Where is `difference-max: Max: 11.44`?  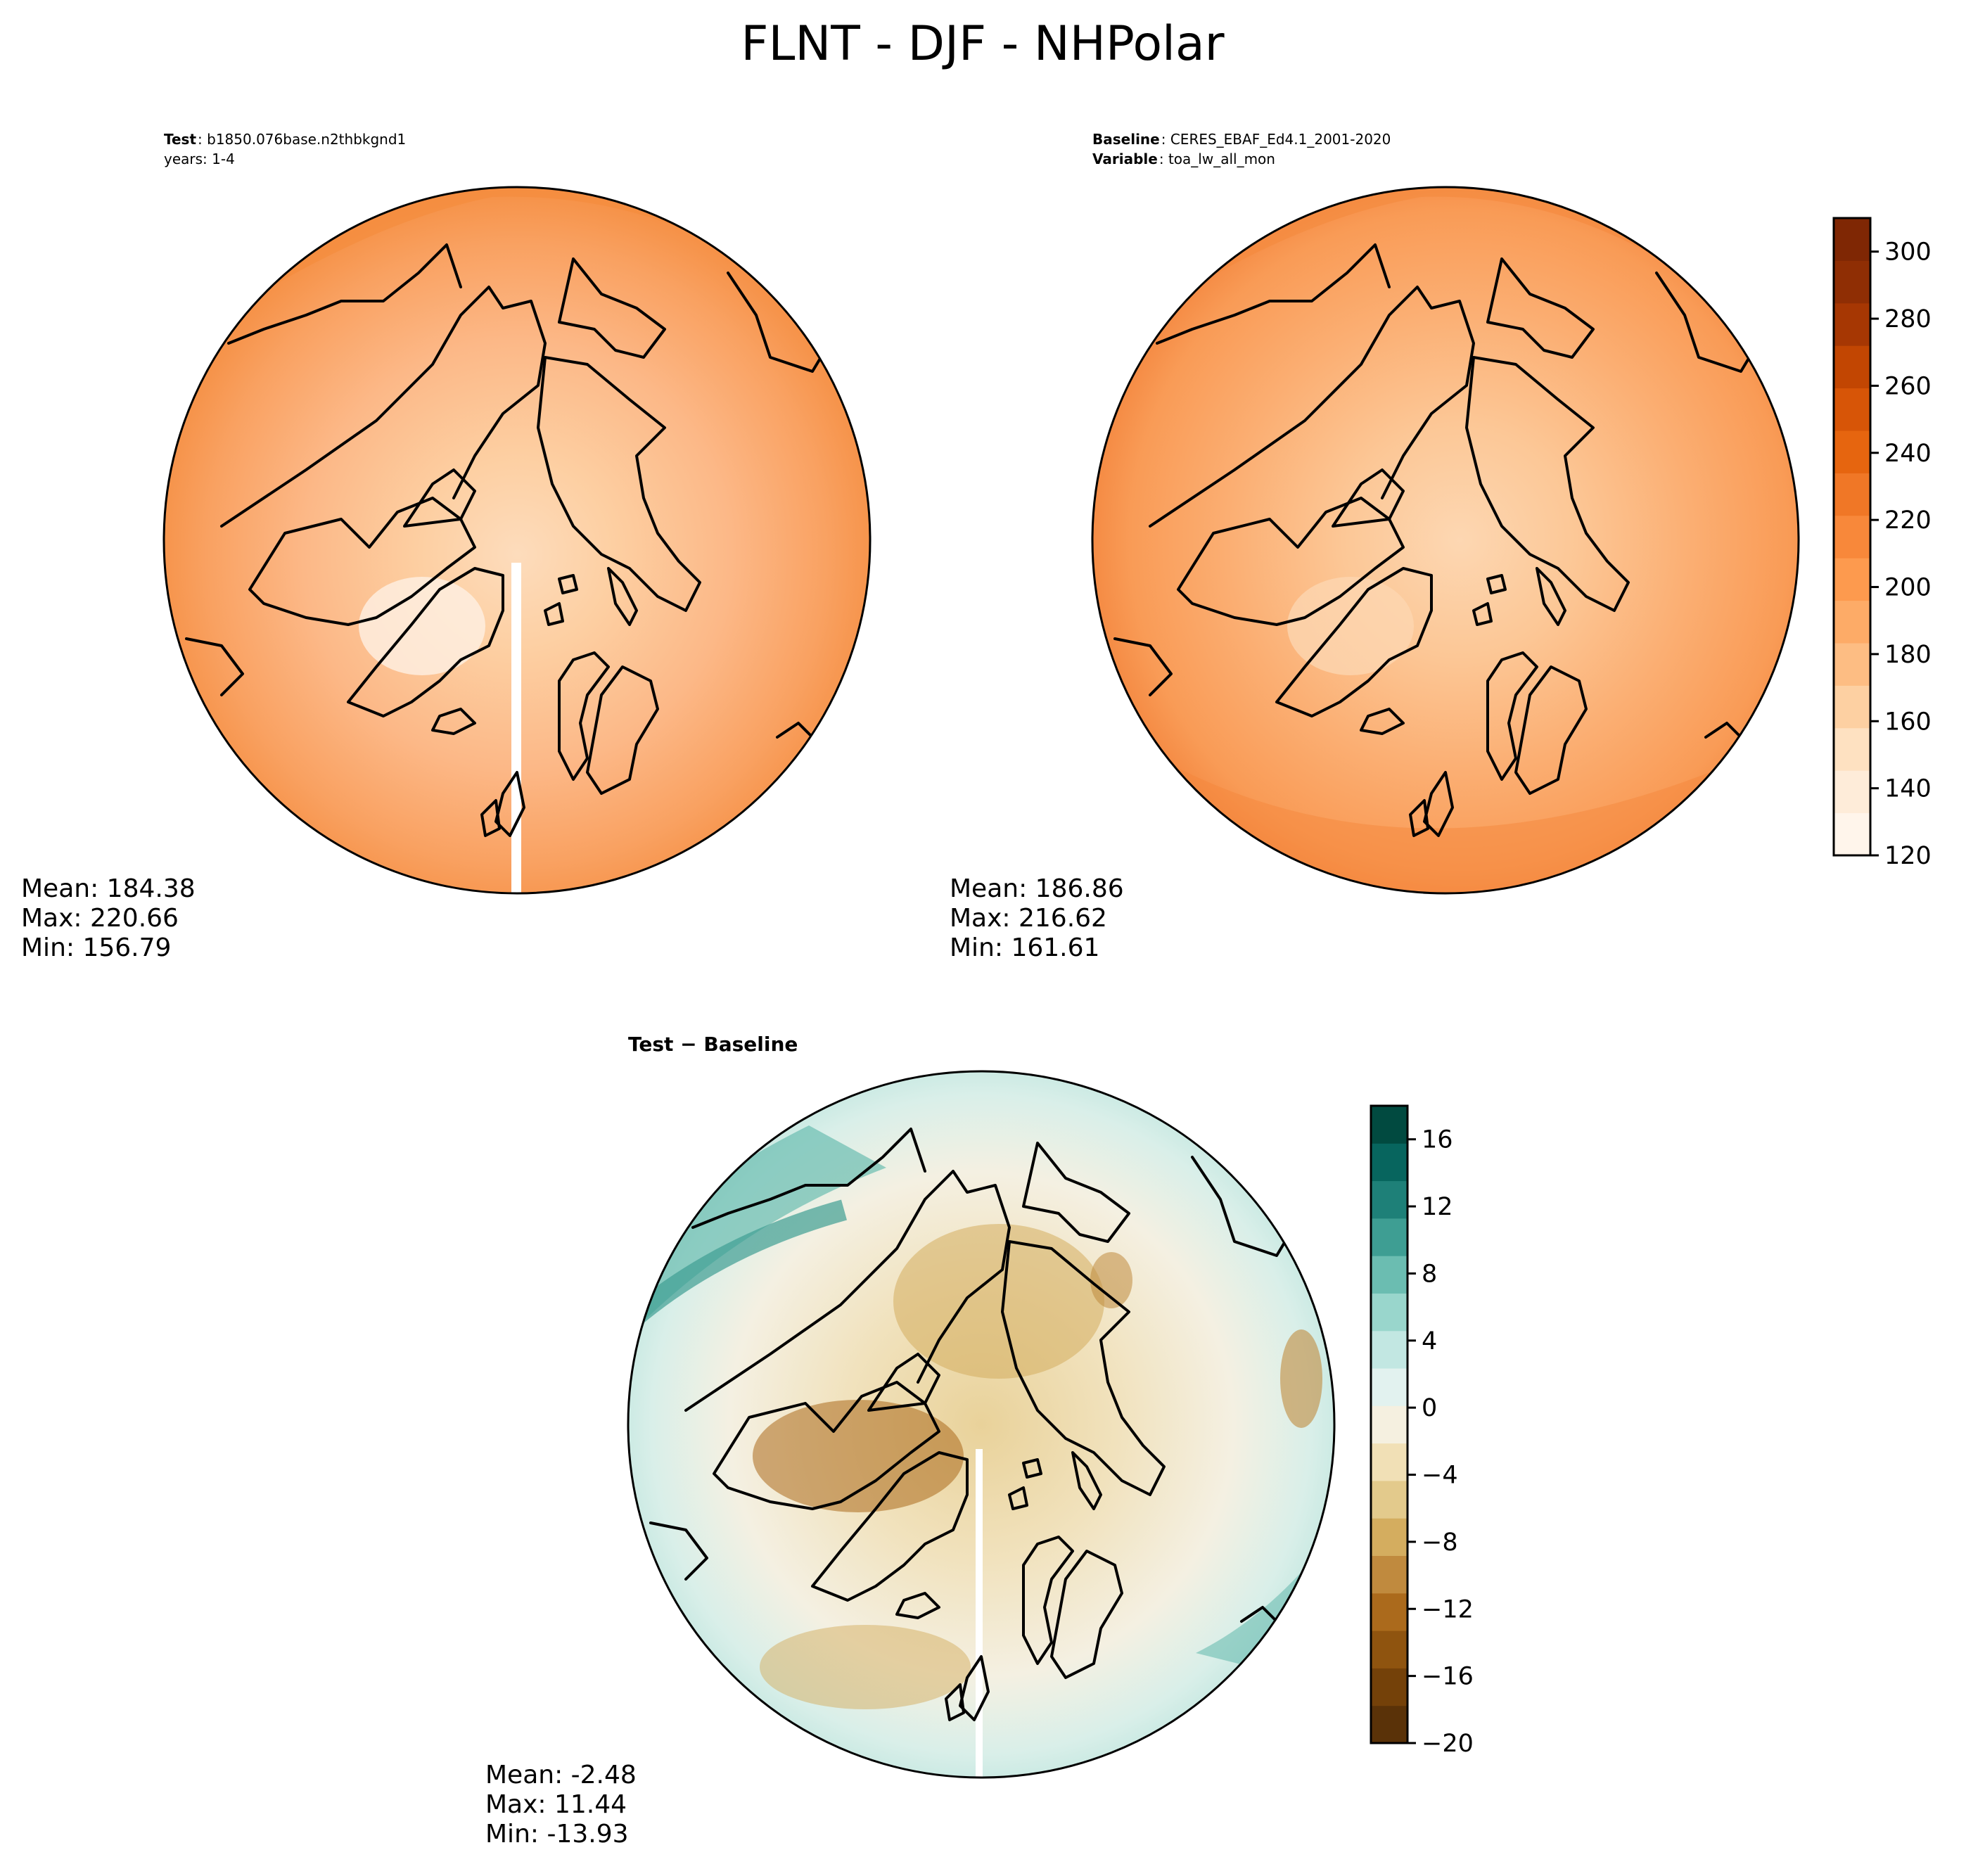
difference-max: Max: 11.44 is located at coordinates (556, 1804).